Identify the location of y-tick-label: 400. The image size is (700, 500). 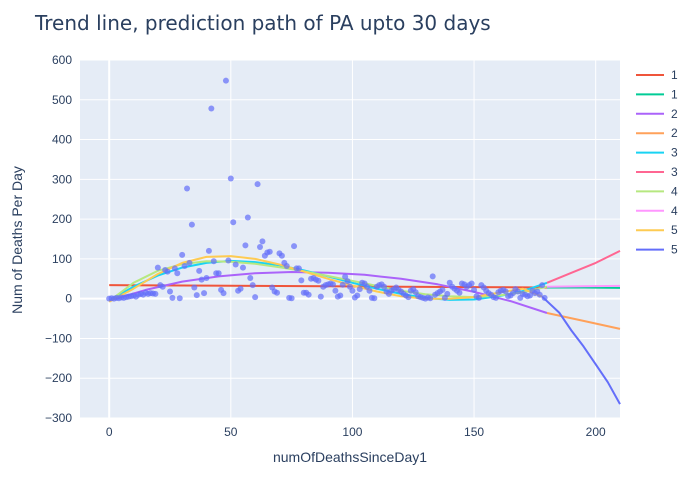
(62, 140).